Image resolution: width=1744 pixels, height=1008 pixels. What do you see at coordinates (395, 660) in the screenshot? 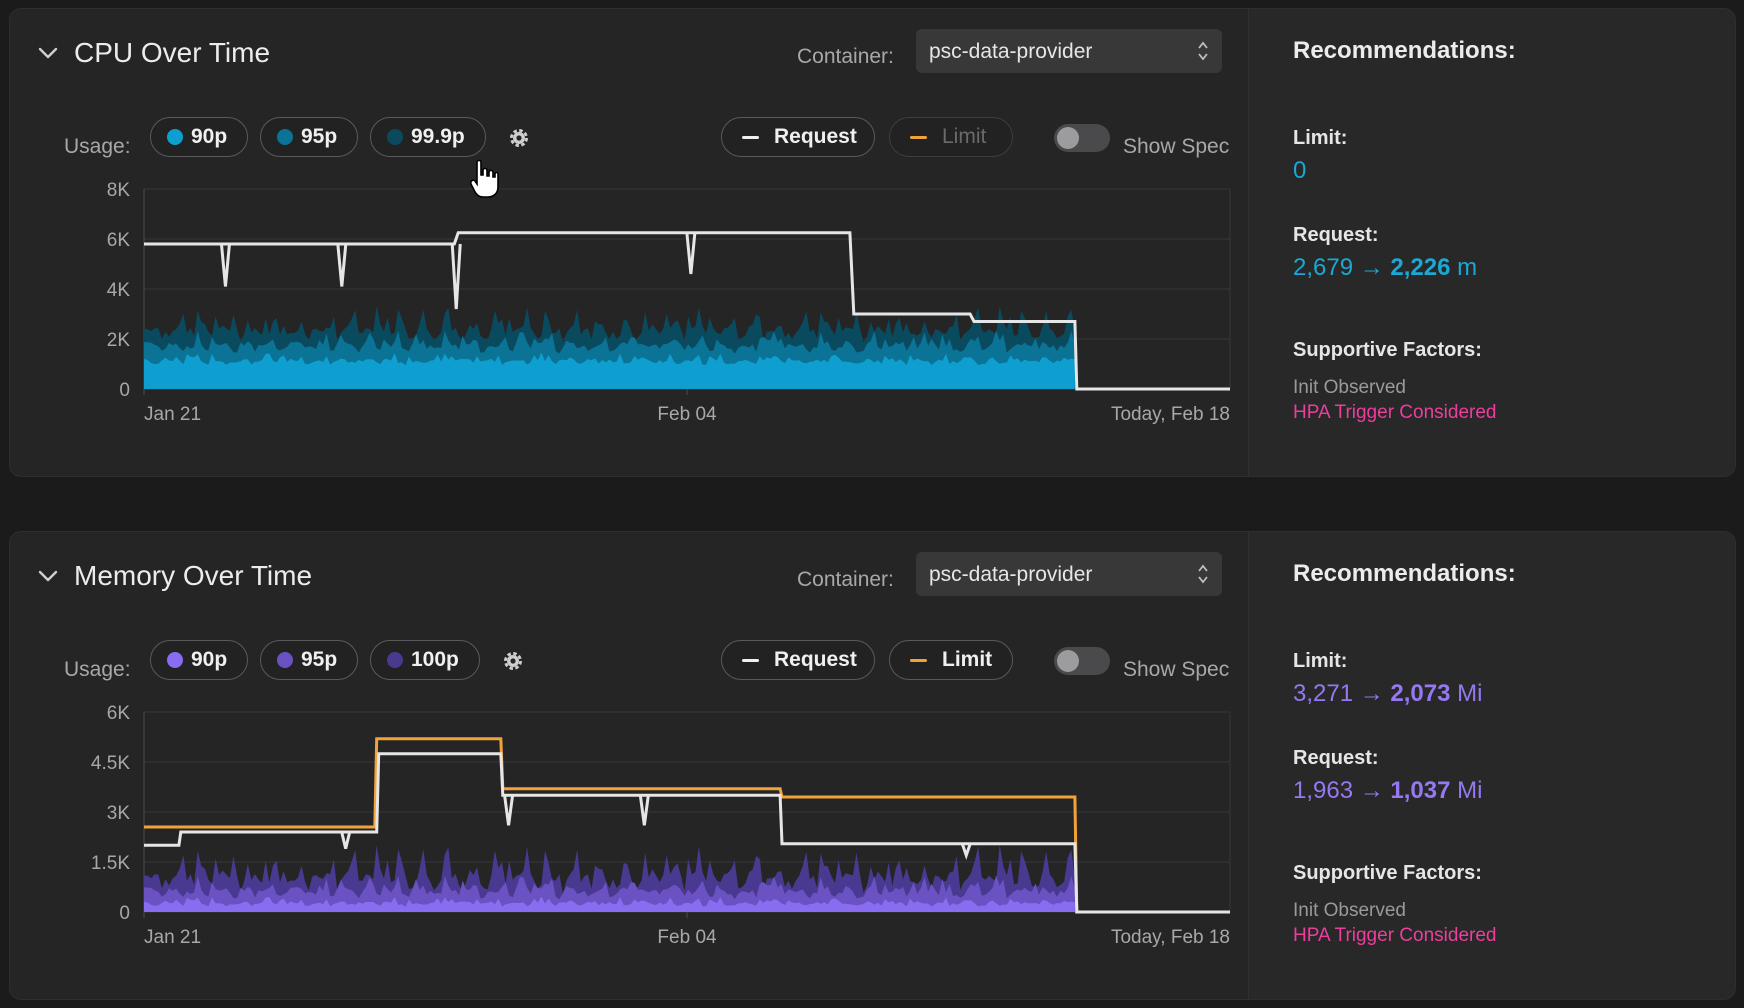
I see `p100-dot` at bounding box center [395, 660].